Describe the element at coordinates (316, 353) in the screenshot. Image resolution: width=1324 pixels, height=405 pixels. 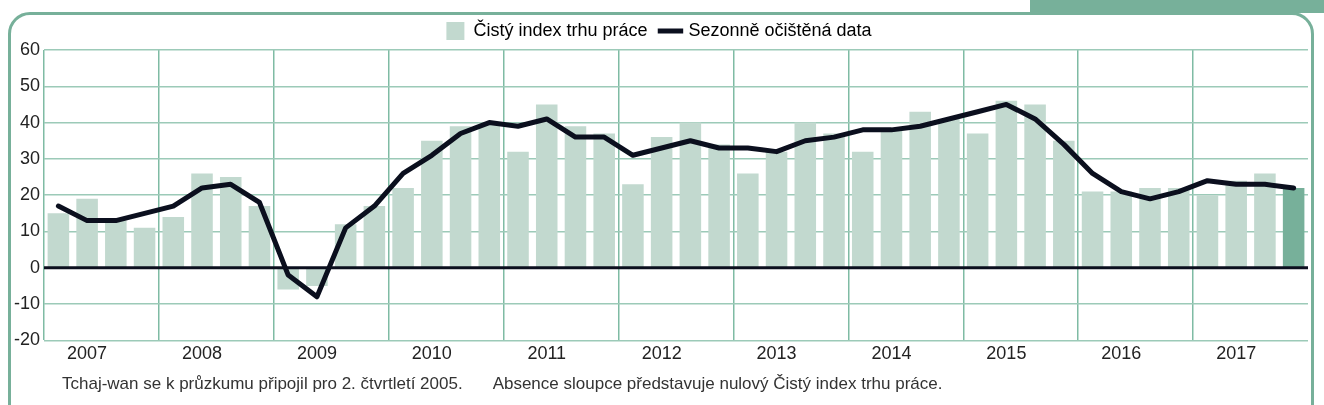
I see `x-tick-label: 2009` at that location.